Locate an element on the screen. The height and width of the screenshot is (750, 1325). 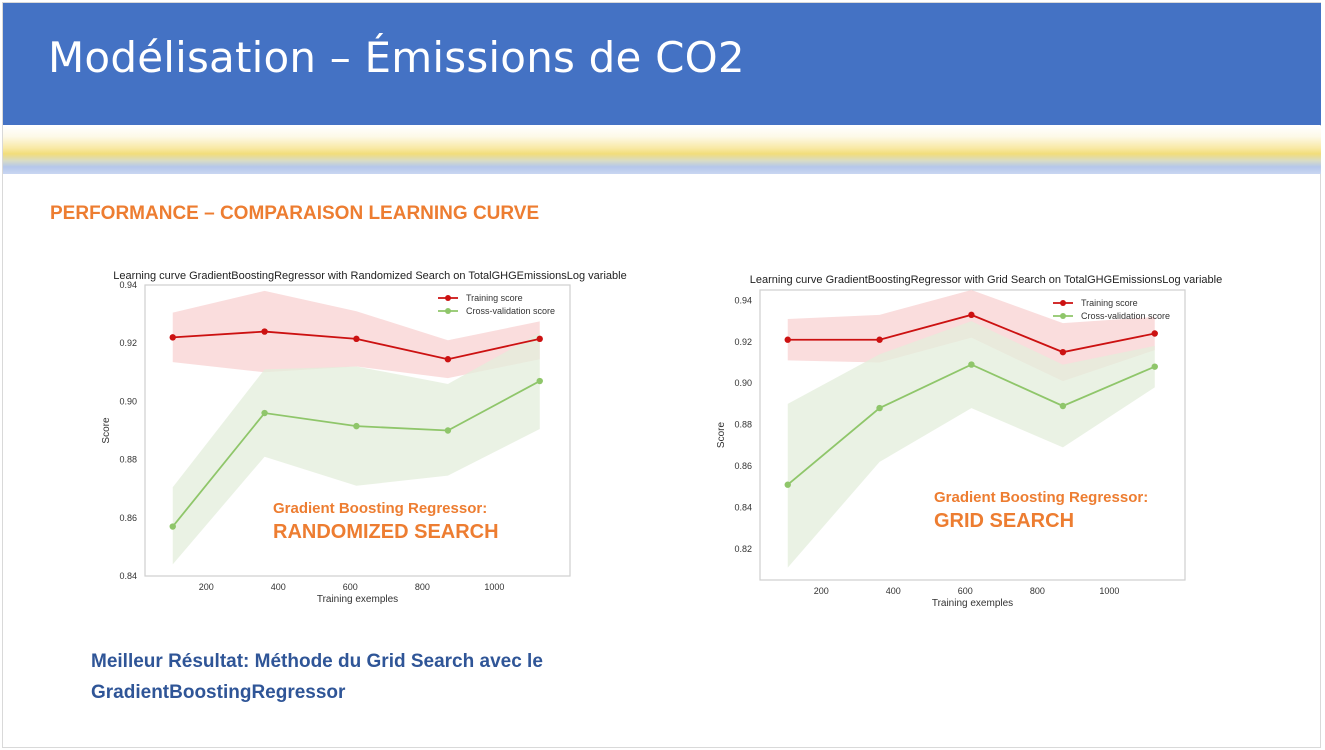
overlay-line2: GRID SEARCH is located at coordinates (1004, 521).